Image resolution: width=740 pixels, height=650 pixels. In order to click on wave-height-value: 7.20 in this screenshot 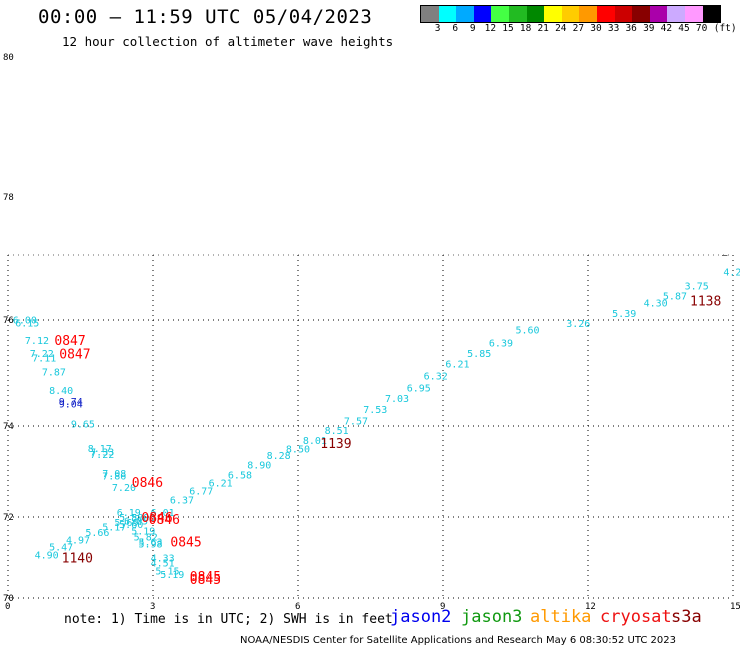, I will do `click(124, 488)`.